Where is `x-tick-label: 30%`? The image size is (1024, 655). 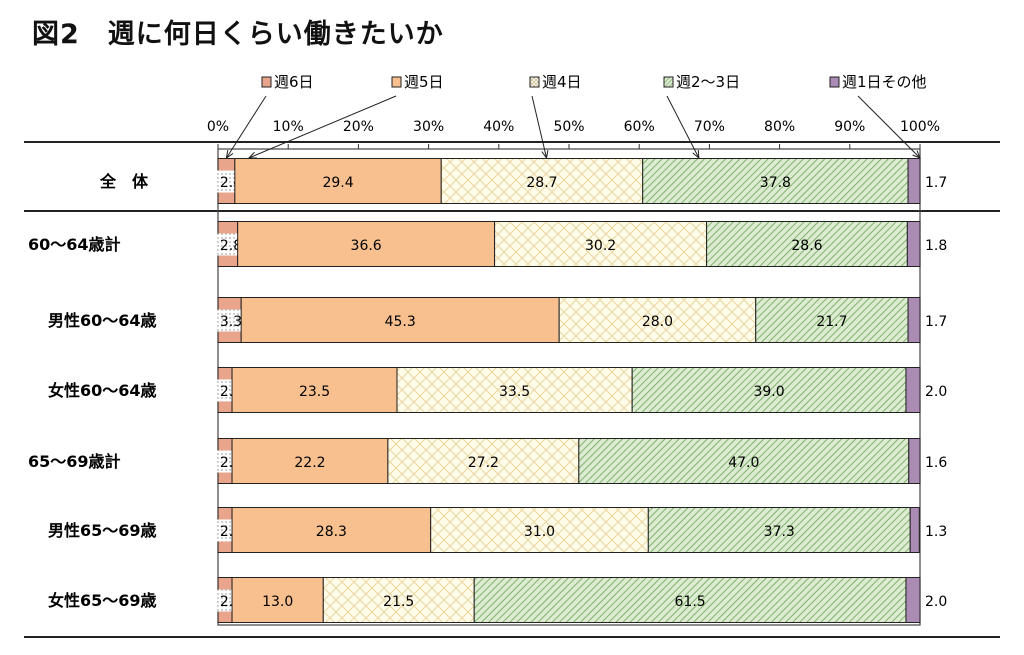 x-tick-label: 30% is located at coordinates (428, 127).